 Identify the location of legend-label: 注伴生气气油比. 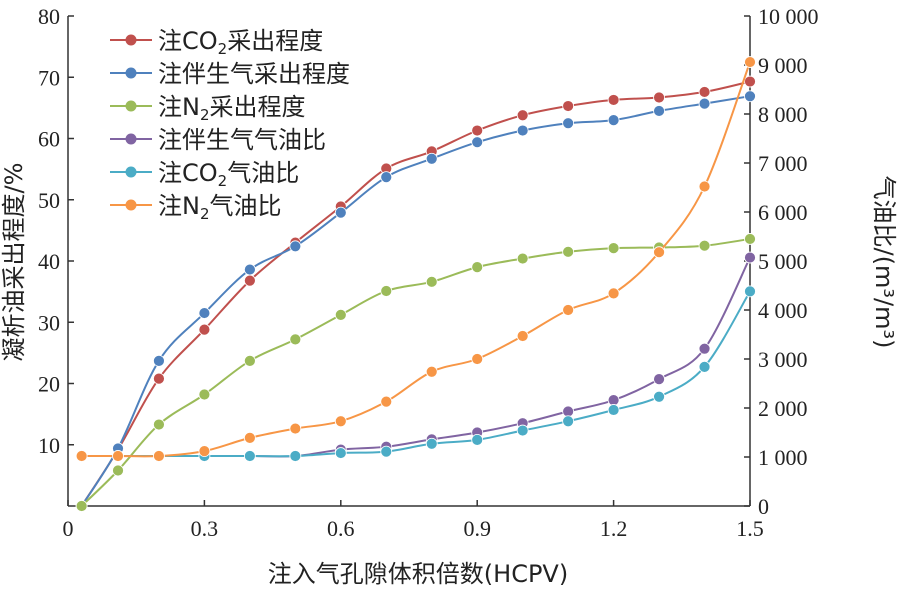
(242, 140).